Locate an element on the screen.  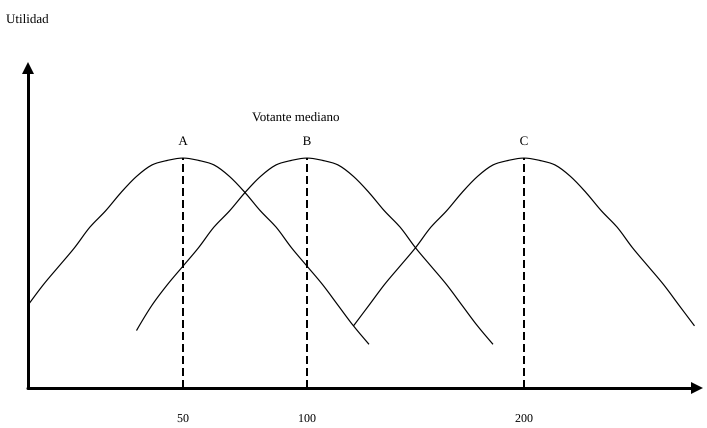
text: Votante mediano is located at coordinates (296, 116).